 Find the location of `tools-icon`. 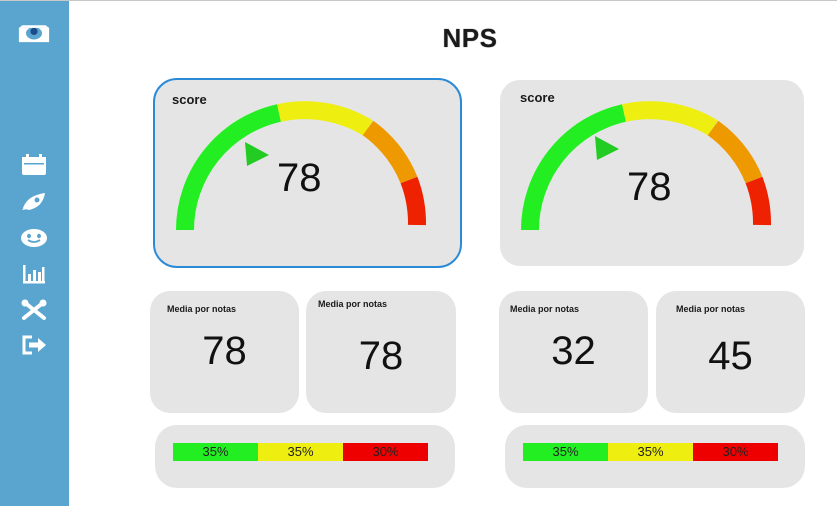

tools-icon is located at coordinates (34, 310).